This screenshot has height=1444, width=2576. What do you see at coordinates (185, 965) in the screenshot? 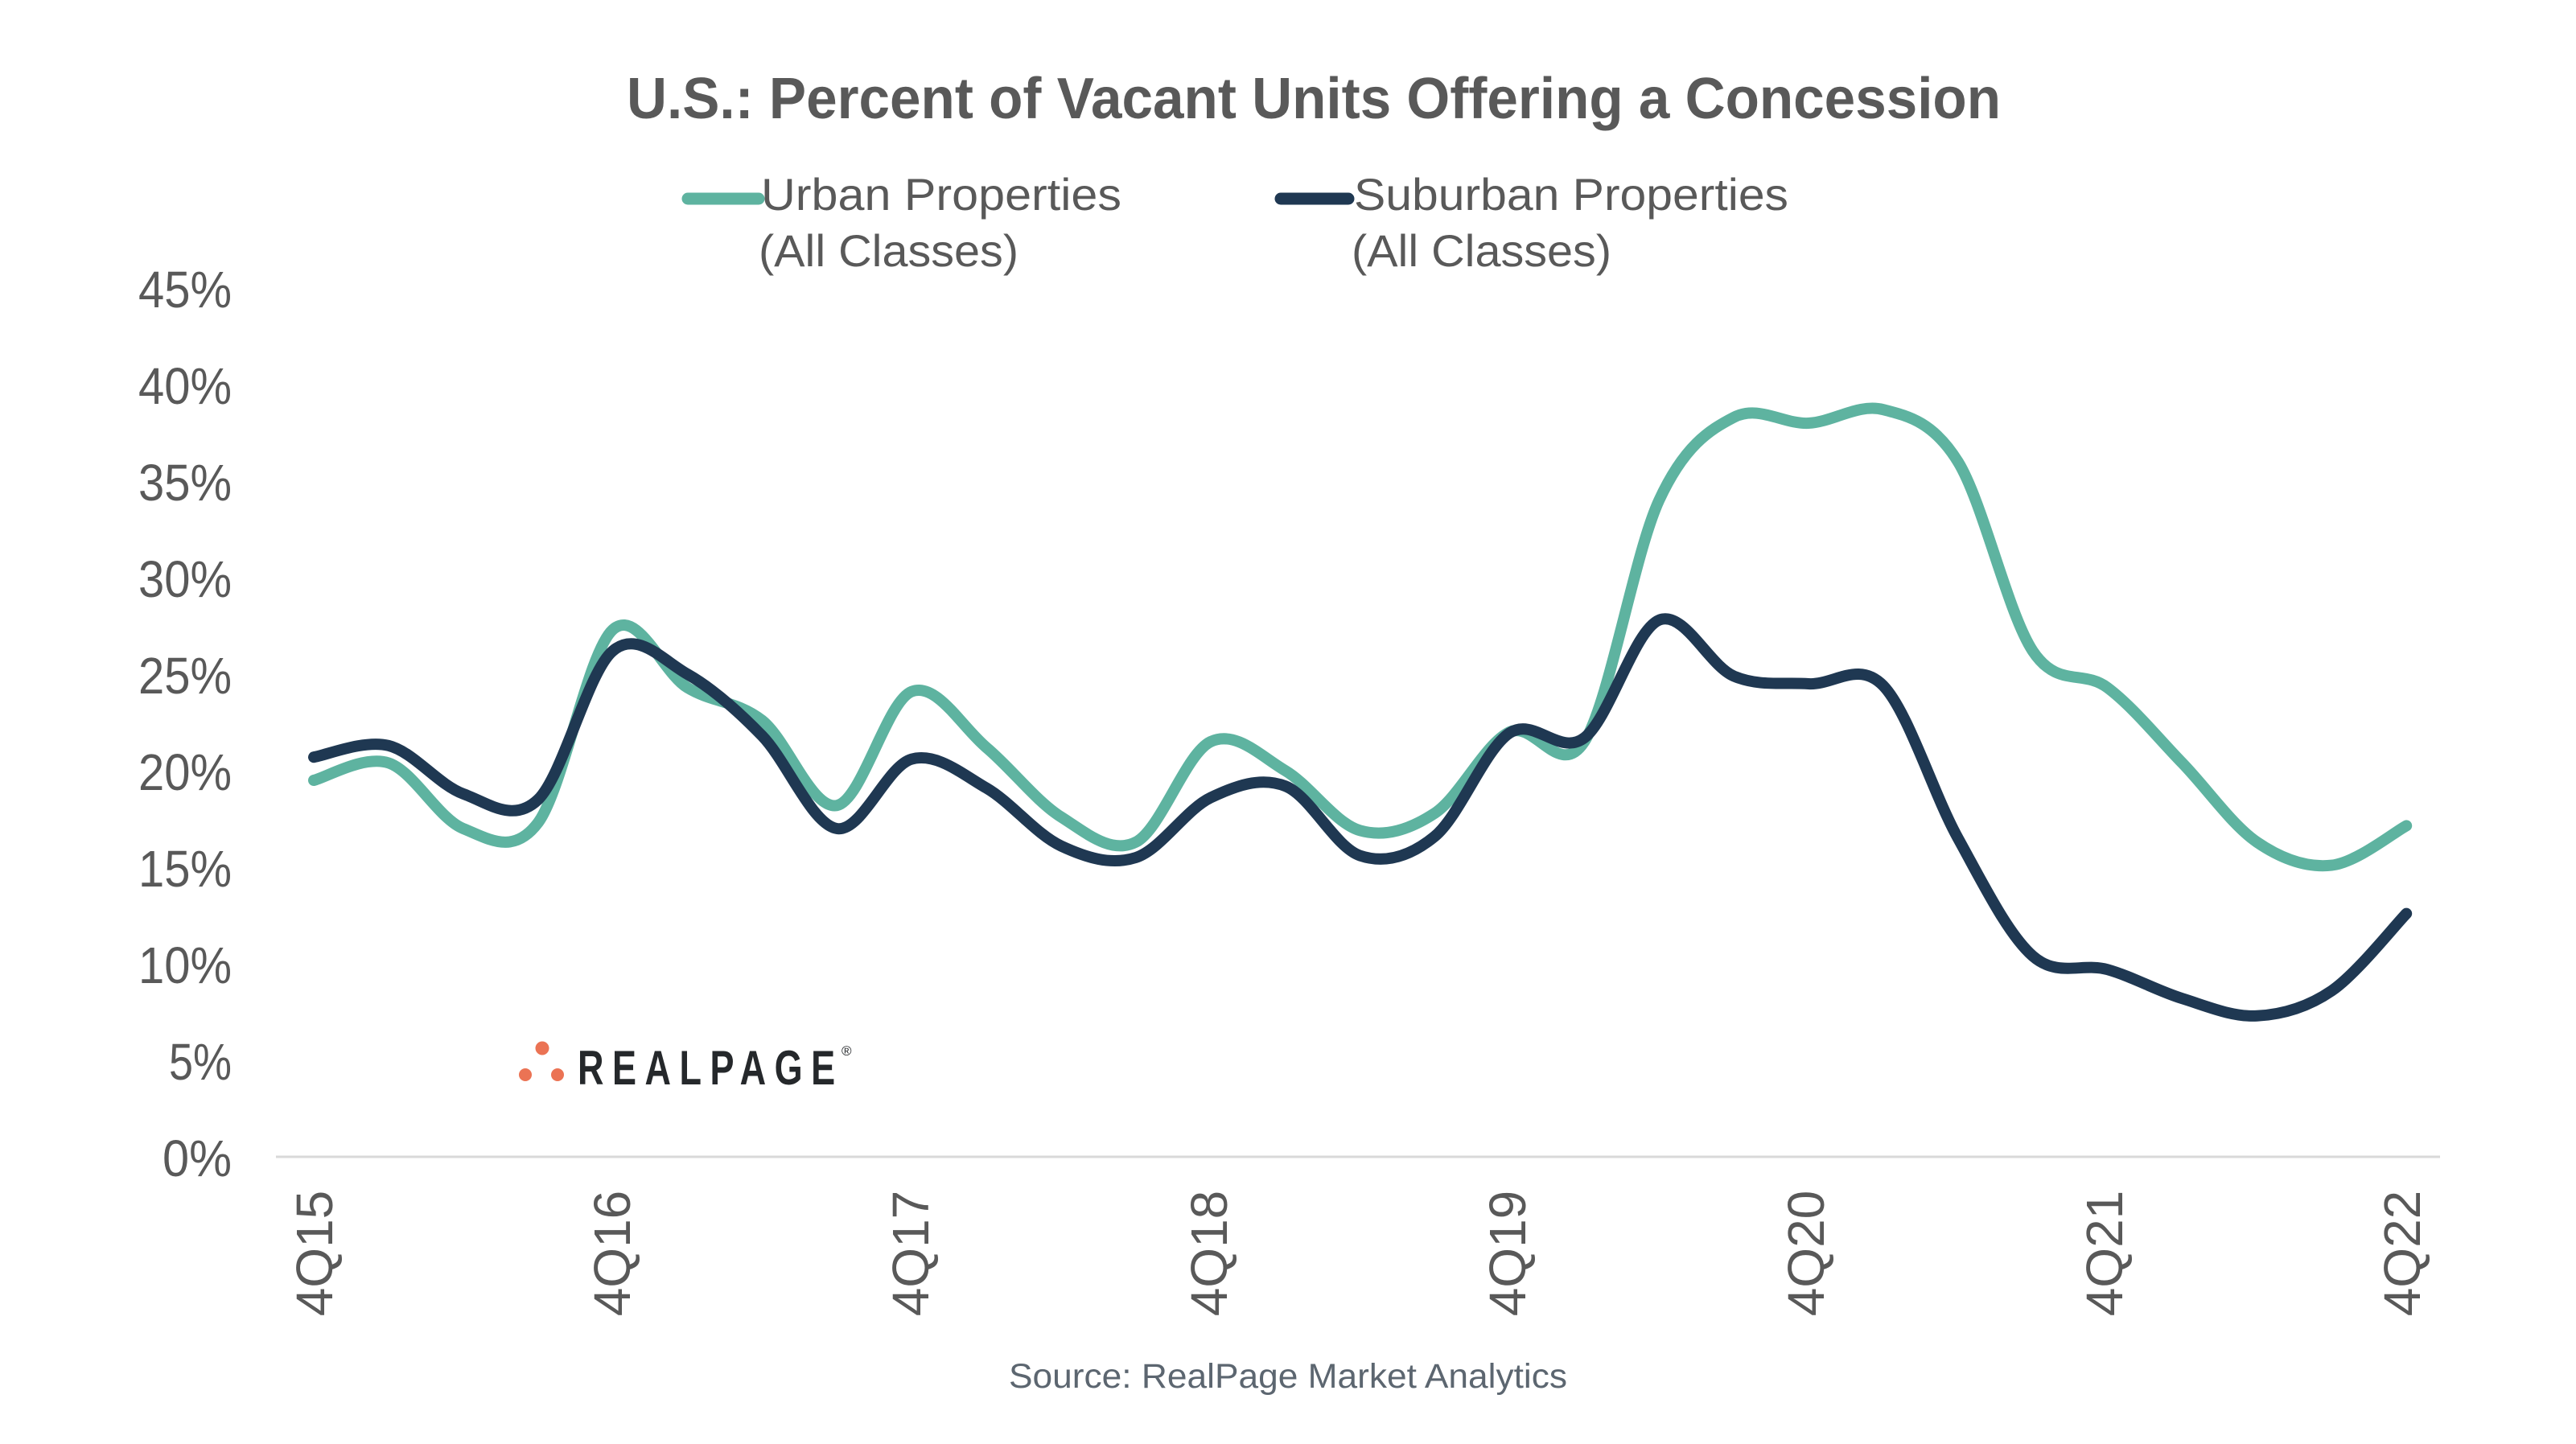
I see `svg-text: 10%` at bounding box center [185, 965].